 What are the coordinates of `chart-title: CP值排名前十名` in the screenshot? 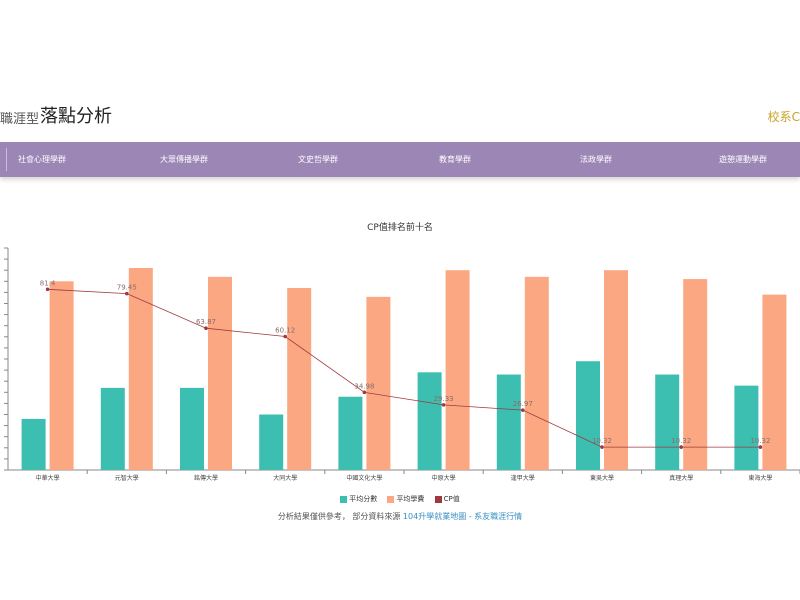 It's located at (400, 228).